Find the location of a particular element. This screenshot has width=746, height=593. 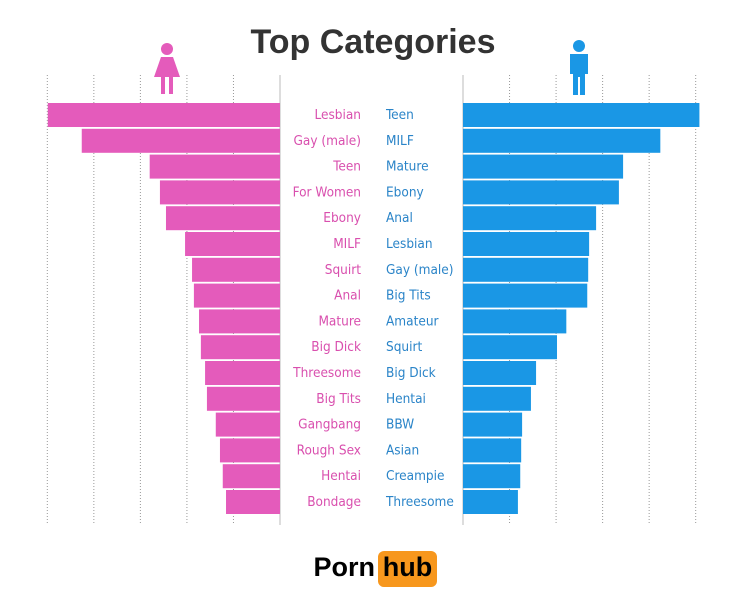

logo-text: hub is located at coordinates (407, 567).